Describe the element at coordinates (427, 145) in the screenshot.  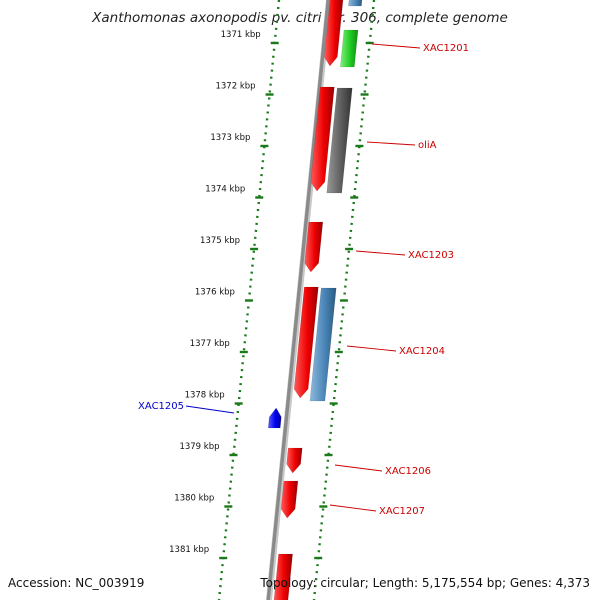
I see `gene-label: oliA` at that location.